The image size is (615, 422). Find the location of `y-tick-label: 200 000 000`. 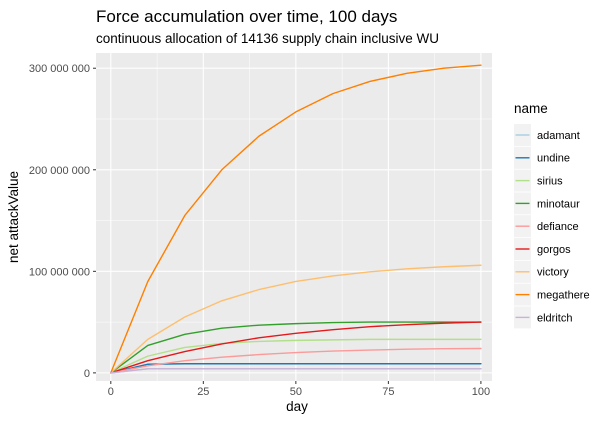

y-tick-label: 200 000 000 is located at coordinates (59, 171).